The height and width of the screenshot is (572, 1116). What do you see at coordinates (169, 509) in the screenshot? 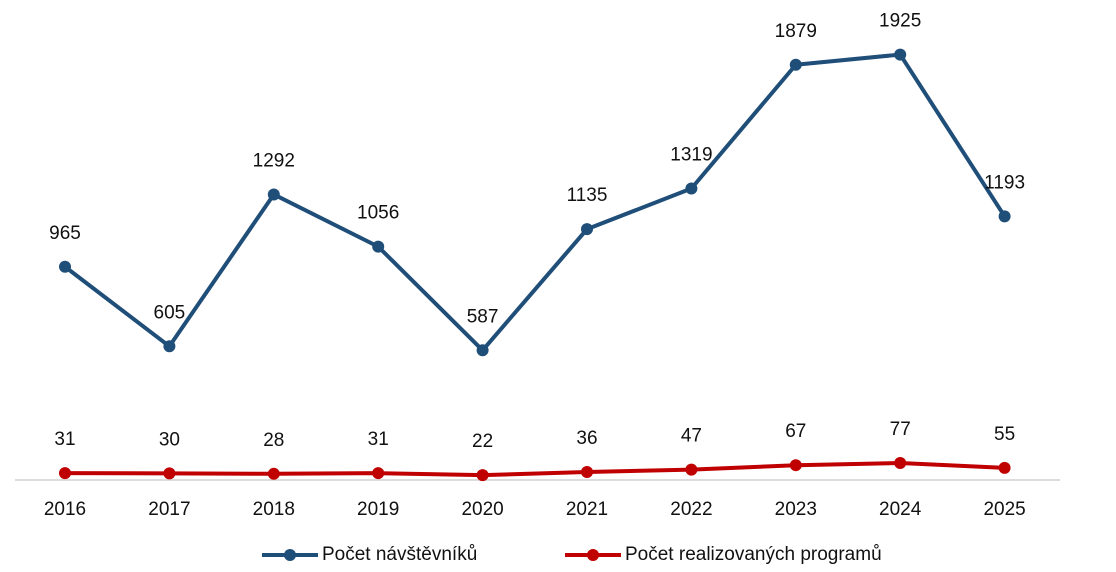
I see `x-tick-label: 2017` at bounding box center [169, 509].